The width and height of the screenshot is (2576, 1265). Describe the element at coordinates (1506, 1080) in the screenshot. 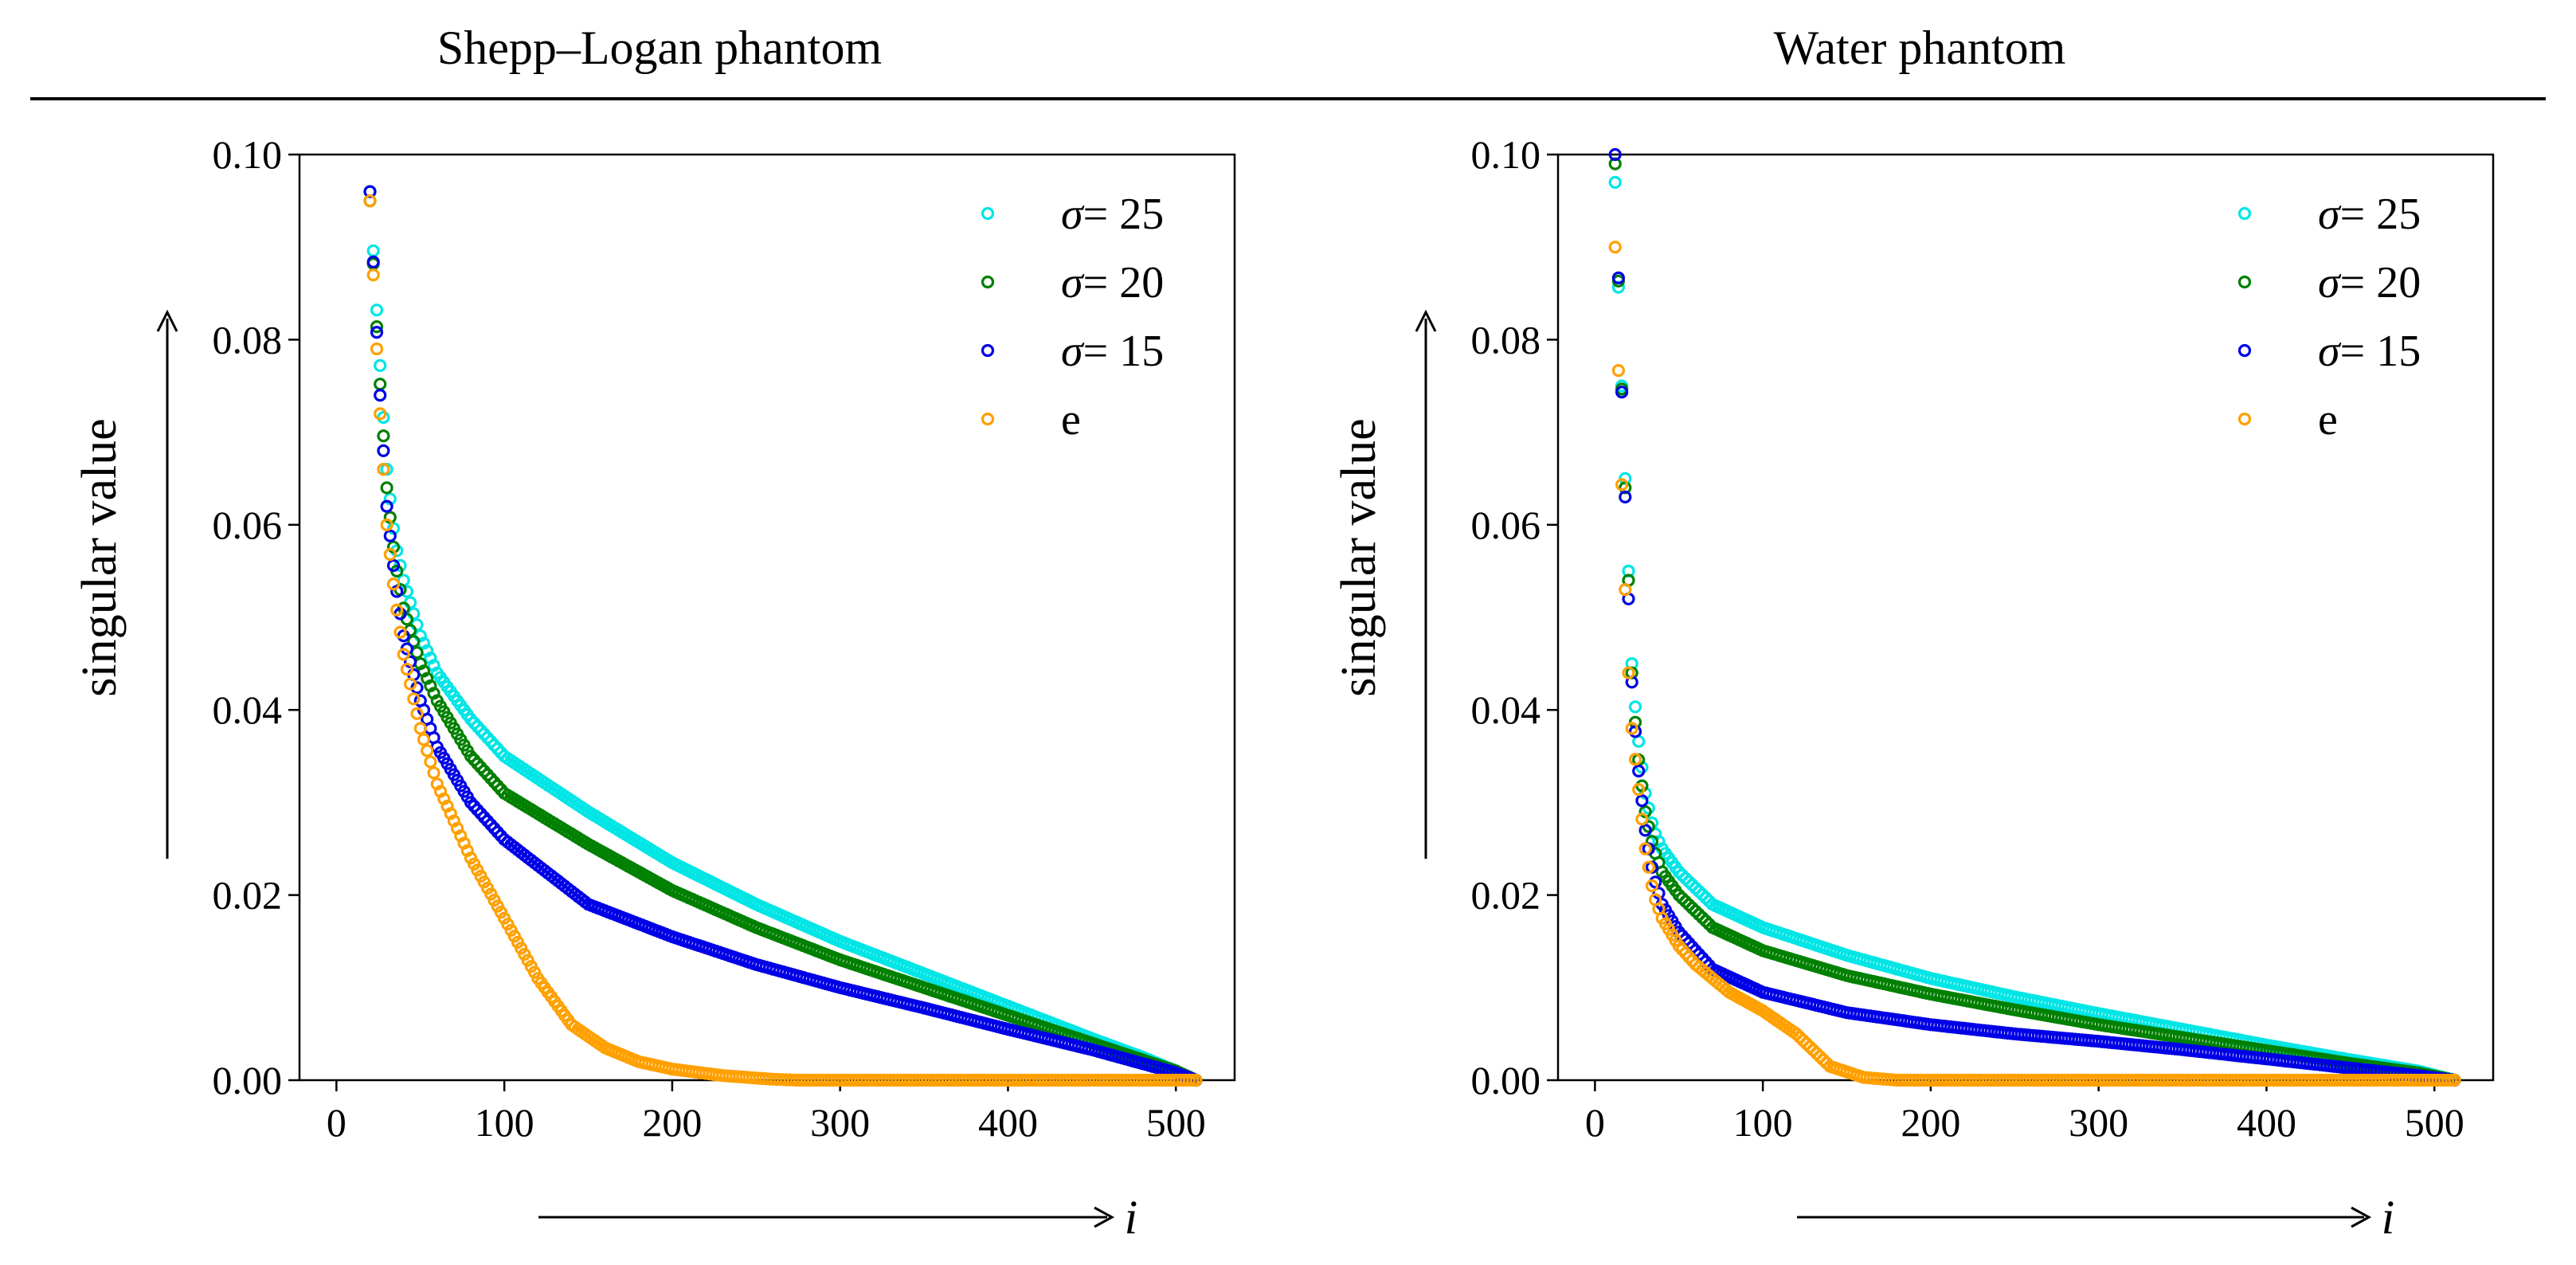

I see `y-tick-label: 0.00` at that location.